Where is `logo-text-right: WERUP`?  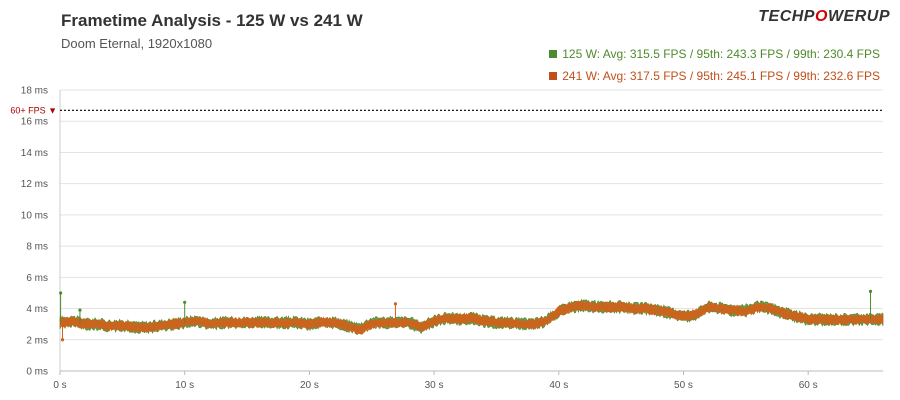 logo-text-right: WERUP is located at coordinates (858, 16).